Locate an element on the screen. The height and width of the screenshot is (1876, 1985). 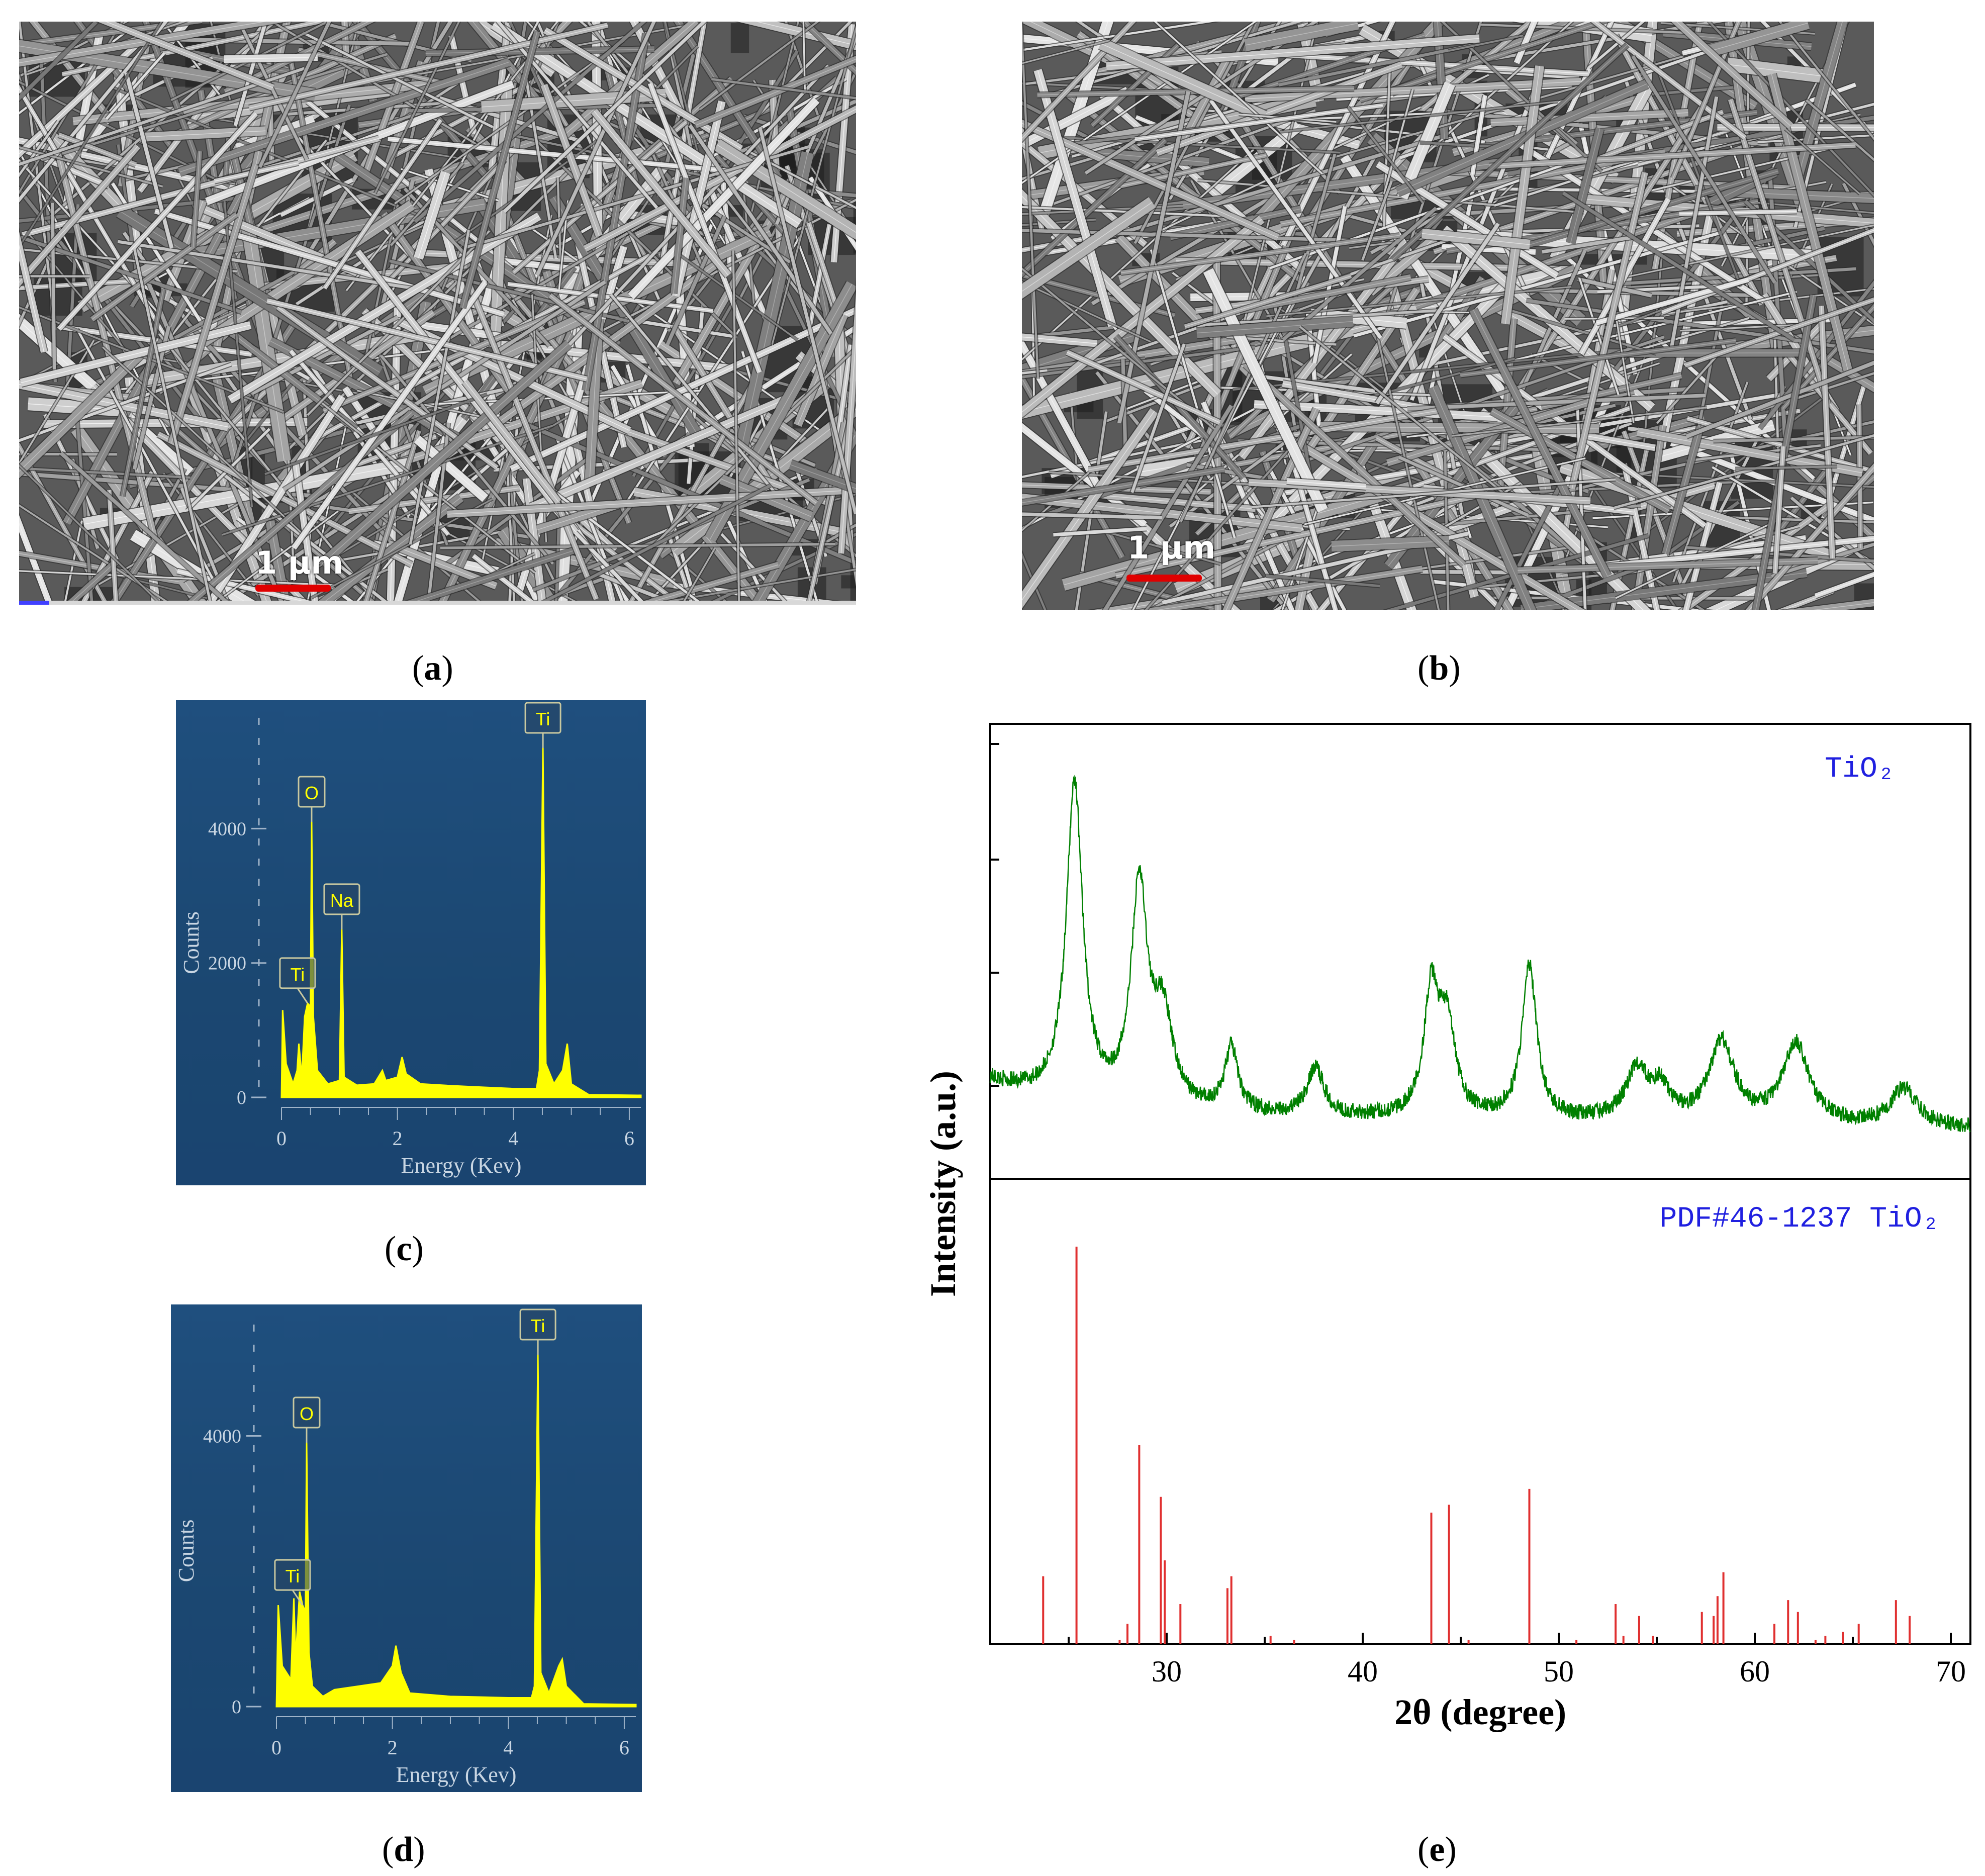
sem-image-a: 1 μm is located at coordinates (437, 314).